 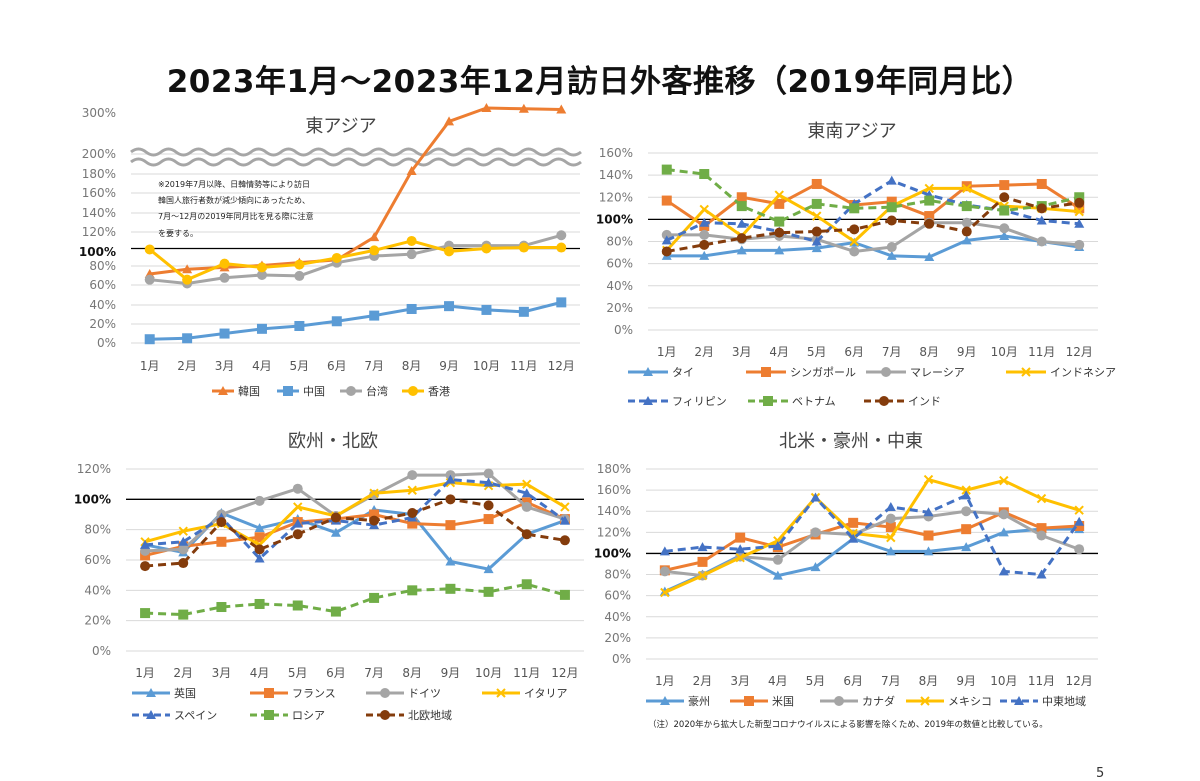 I want to click on y-tick-label: 100%, so click(x=612, y=553).